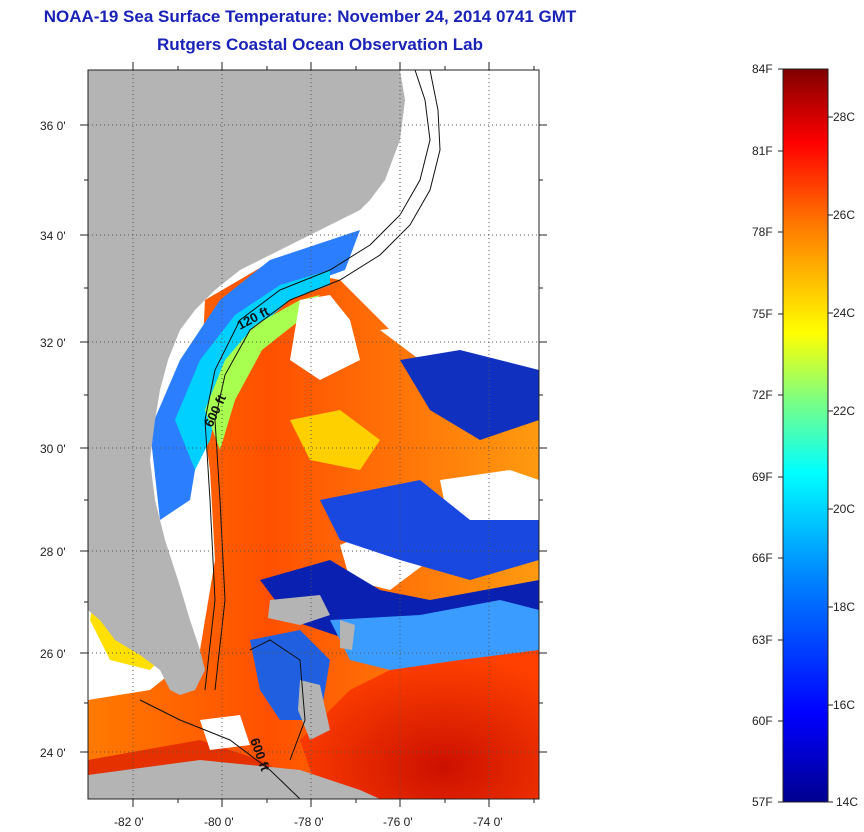 The height and width of the screenshot is (832, 864). What do you see at coordinates (53, 343) in the screenshot?
I see `lat-label-32: 32 0'` at bounding box center [53, 343].